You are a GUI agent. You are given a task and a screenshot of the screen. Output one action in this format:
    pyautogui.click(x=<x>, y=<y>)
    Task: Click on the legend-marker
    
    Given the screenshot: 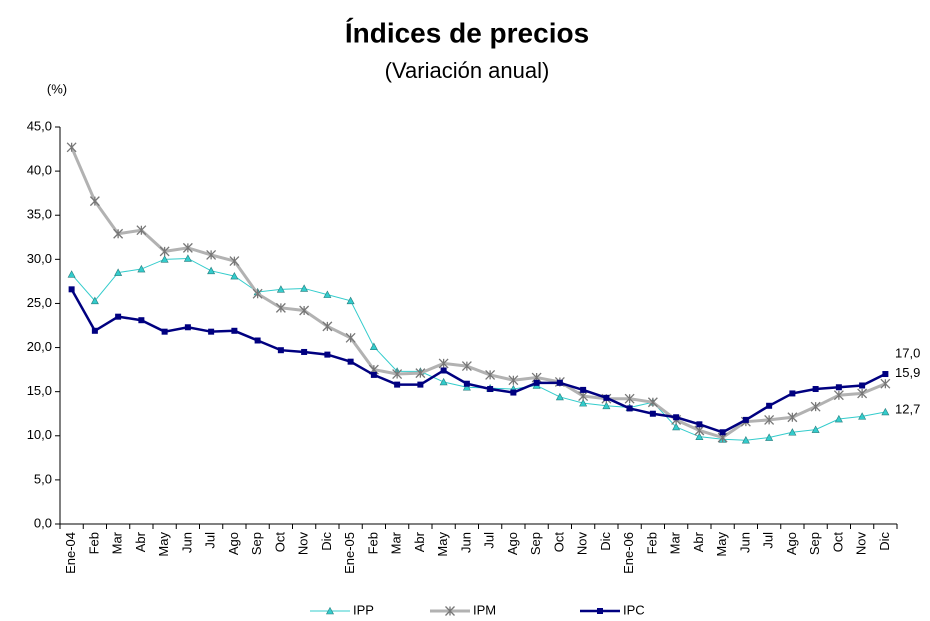 What is the action you would take?
    pyautogui.click(x=450, y=611)
    